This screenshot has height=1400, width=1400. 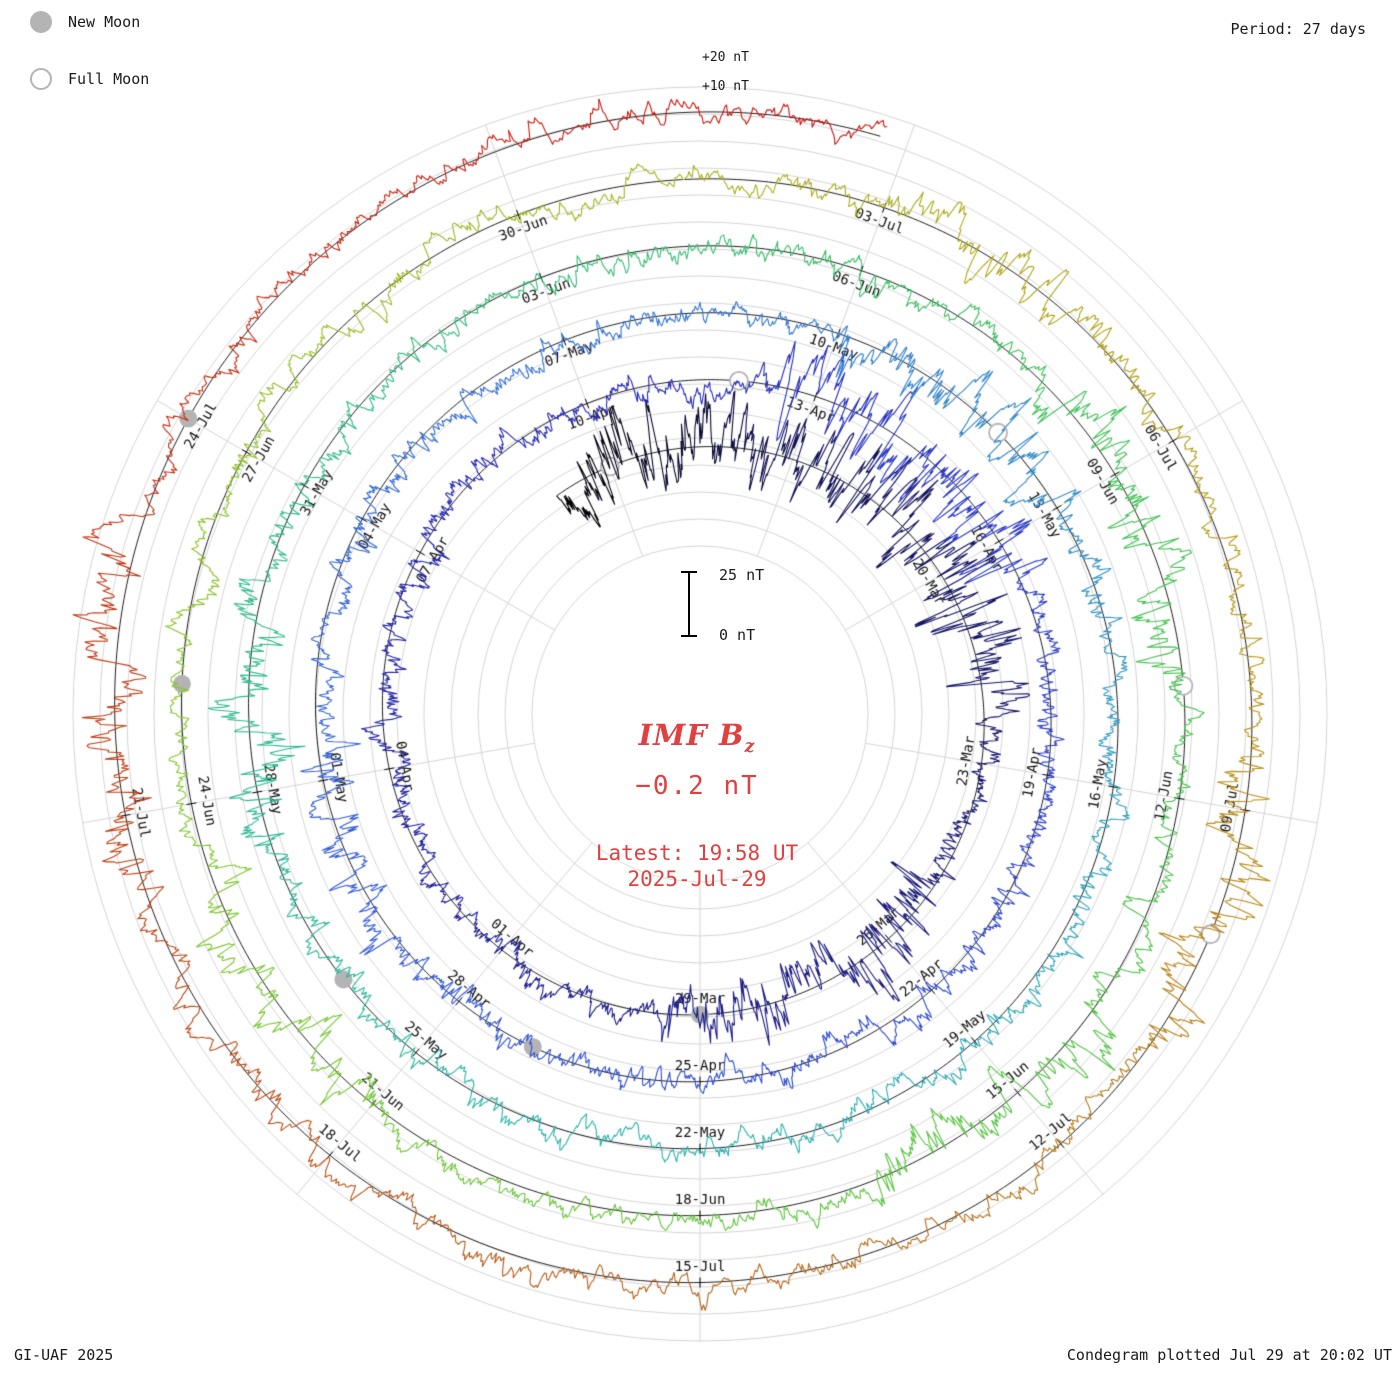 What do you see at coordinates (41, 22) in the screenshot?
I see `new-moon-icon` at bounding box center [41, 22].